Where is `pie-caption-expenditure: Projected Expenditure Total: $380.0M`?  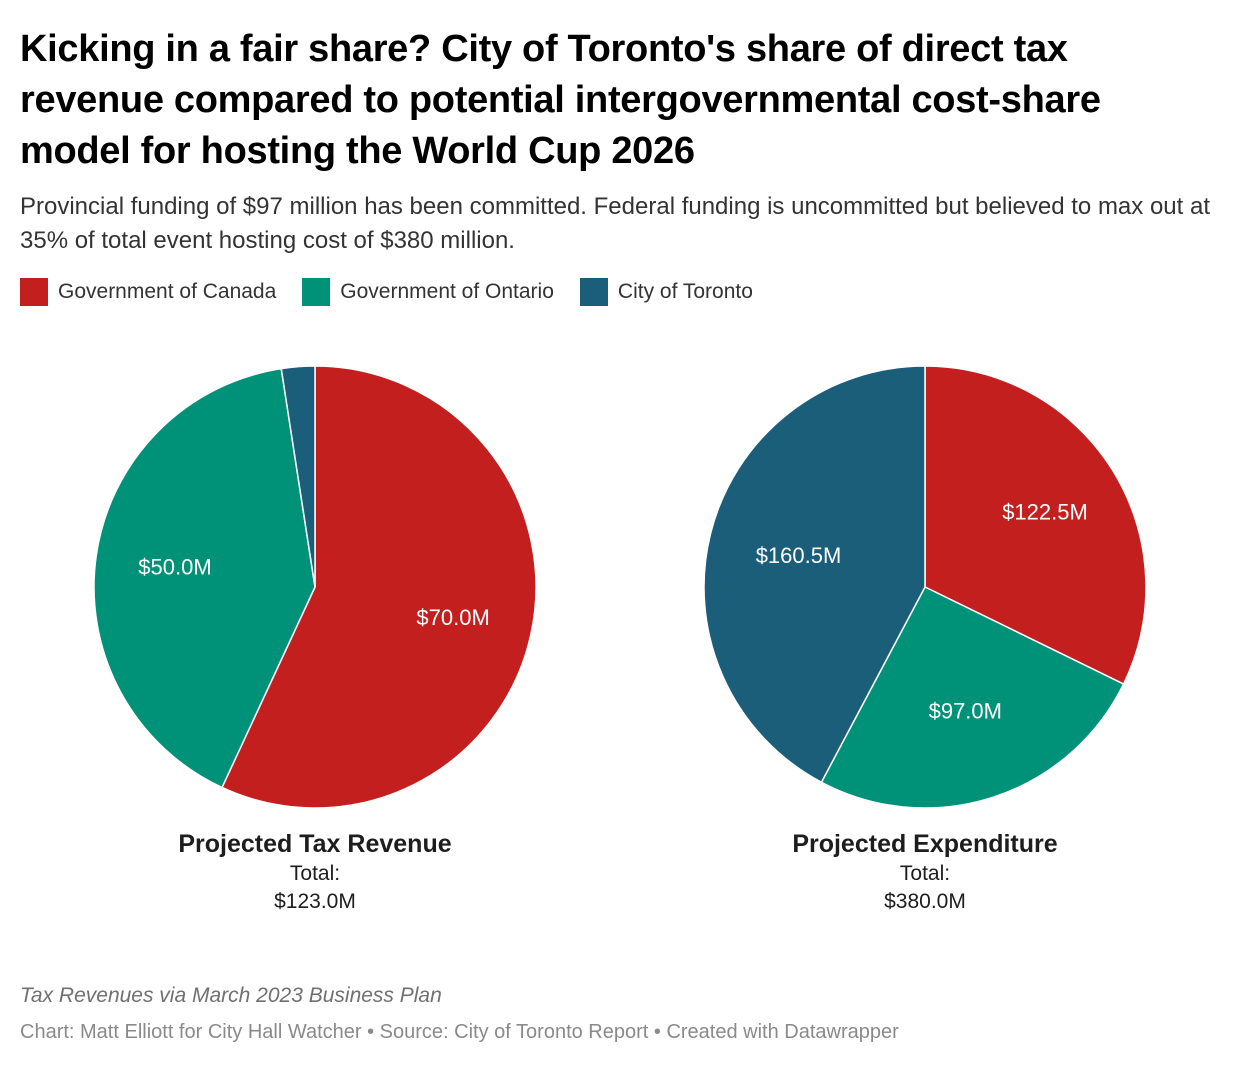 pie-caption-expenditure: Projected Expenditure Total: $380.0M is located at coordinates (925, 872).